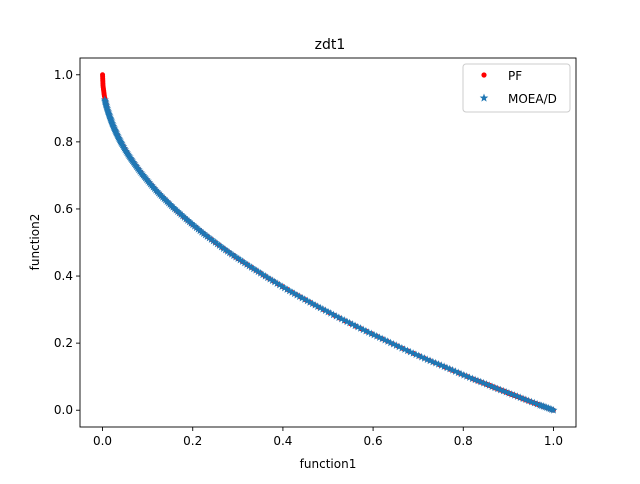 This screenshot has width=640, height=484. What do you see at coordinates (328, 437) in the screenshot?
I see `x-axis-ticks: 0.0 0.2 0.4 0.6 0.8 1.0` at bounding box center [328, 437].